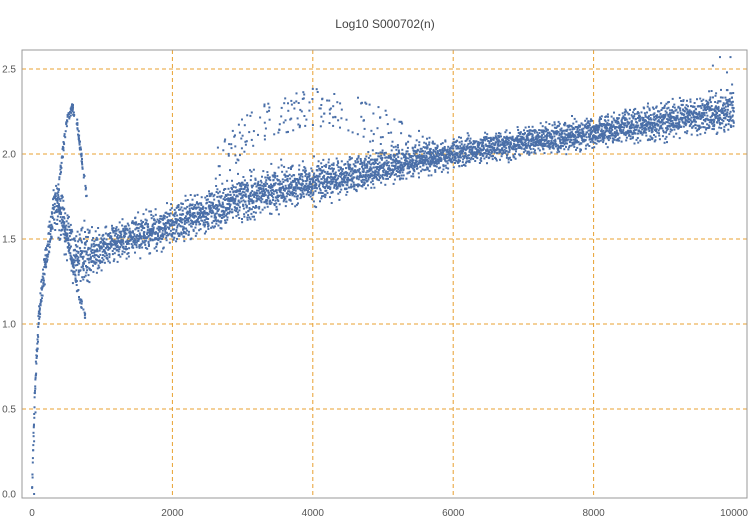  Describe the element at coordinates (453, 513) in the screenshot. I see `x-tick-label: 6000` at that location.